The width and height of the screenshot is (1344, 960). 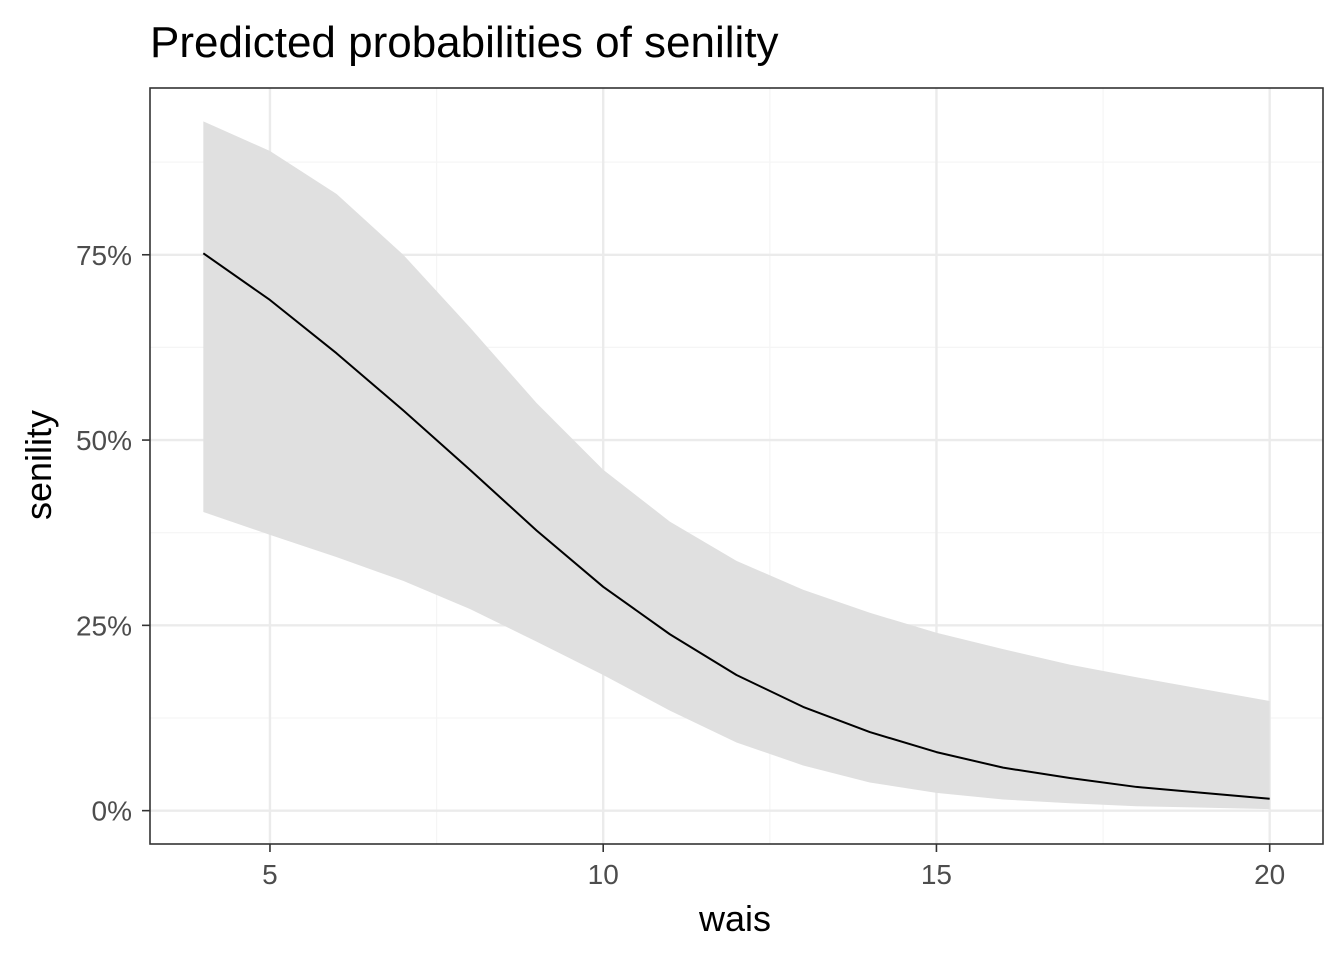 What do you see at coordinates (113, 533) in the screenshot?
I see `y-axis: 0% 25% 50% 75%` at bounding box center [113, 533].